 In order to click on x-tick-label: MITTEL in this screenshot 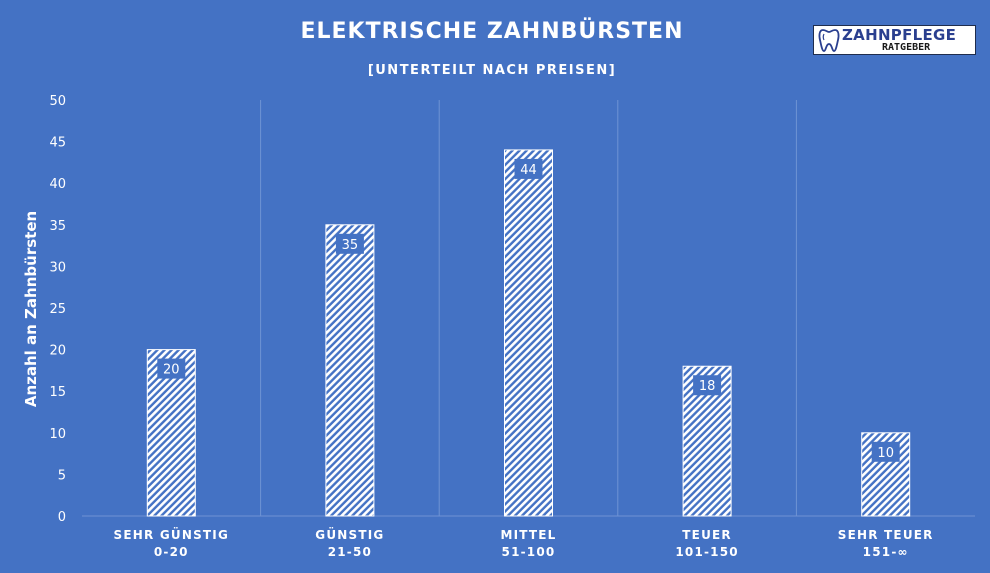, I will do `click(528, 535)`.